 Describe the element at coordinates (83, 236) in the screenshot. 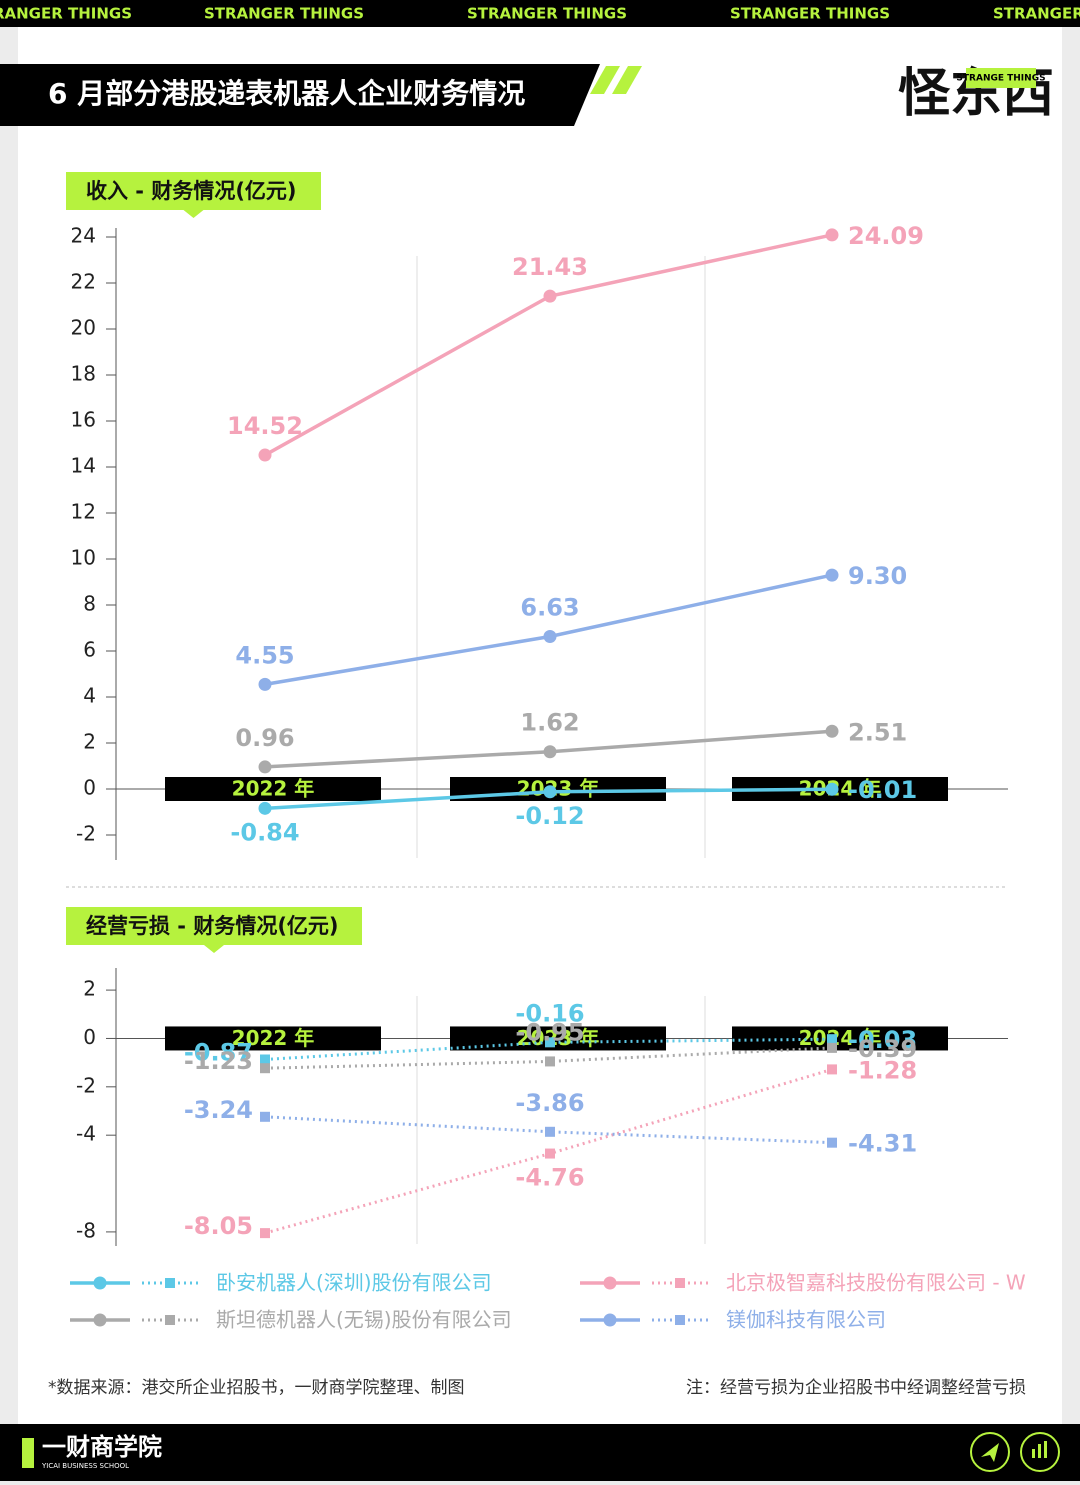

I see `y-tick-label: 24` at that location.